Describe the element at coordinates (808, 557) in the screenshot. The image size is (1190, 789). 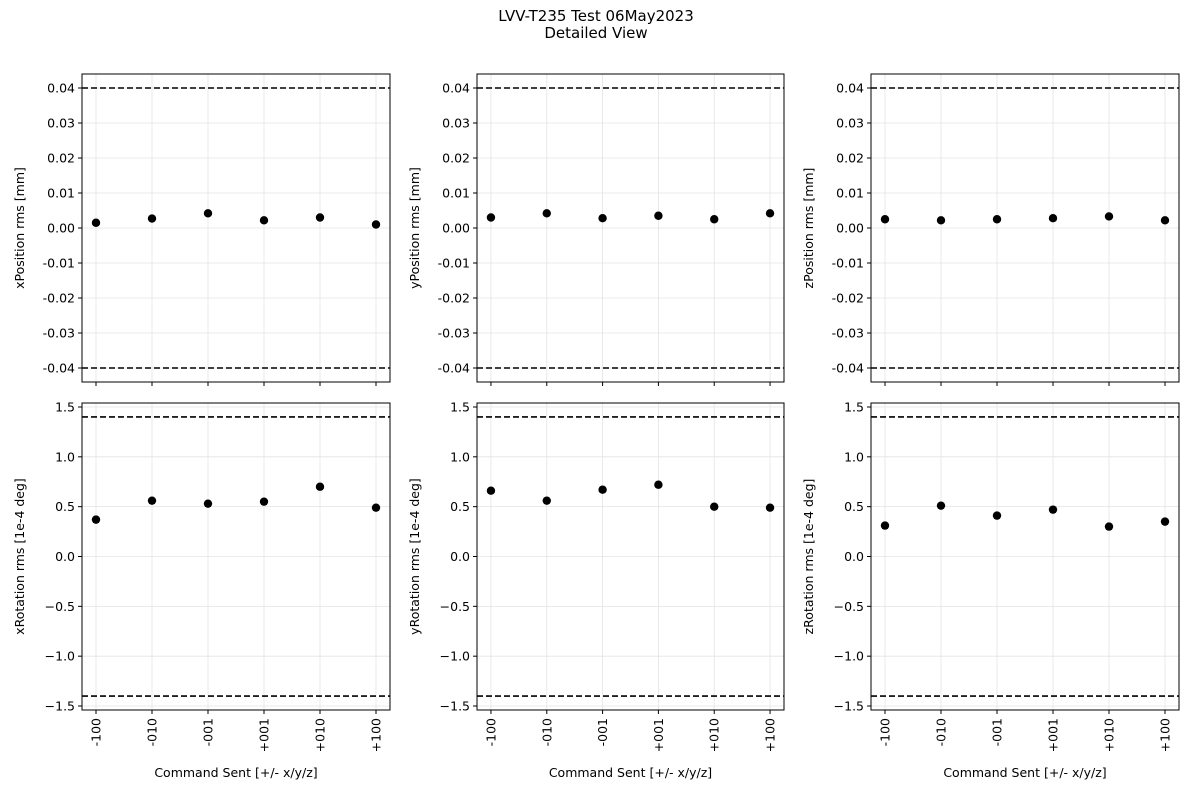
I see `y-axis-label: zRotation rms [1e-4 deg]` at that location.